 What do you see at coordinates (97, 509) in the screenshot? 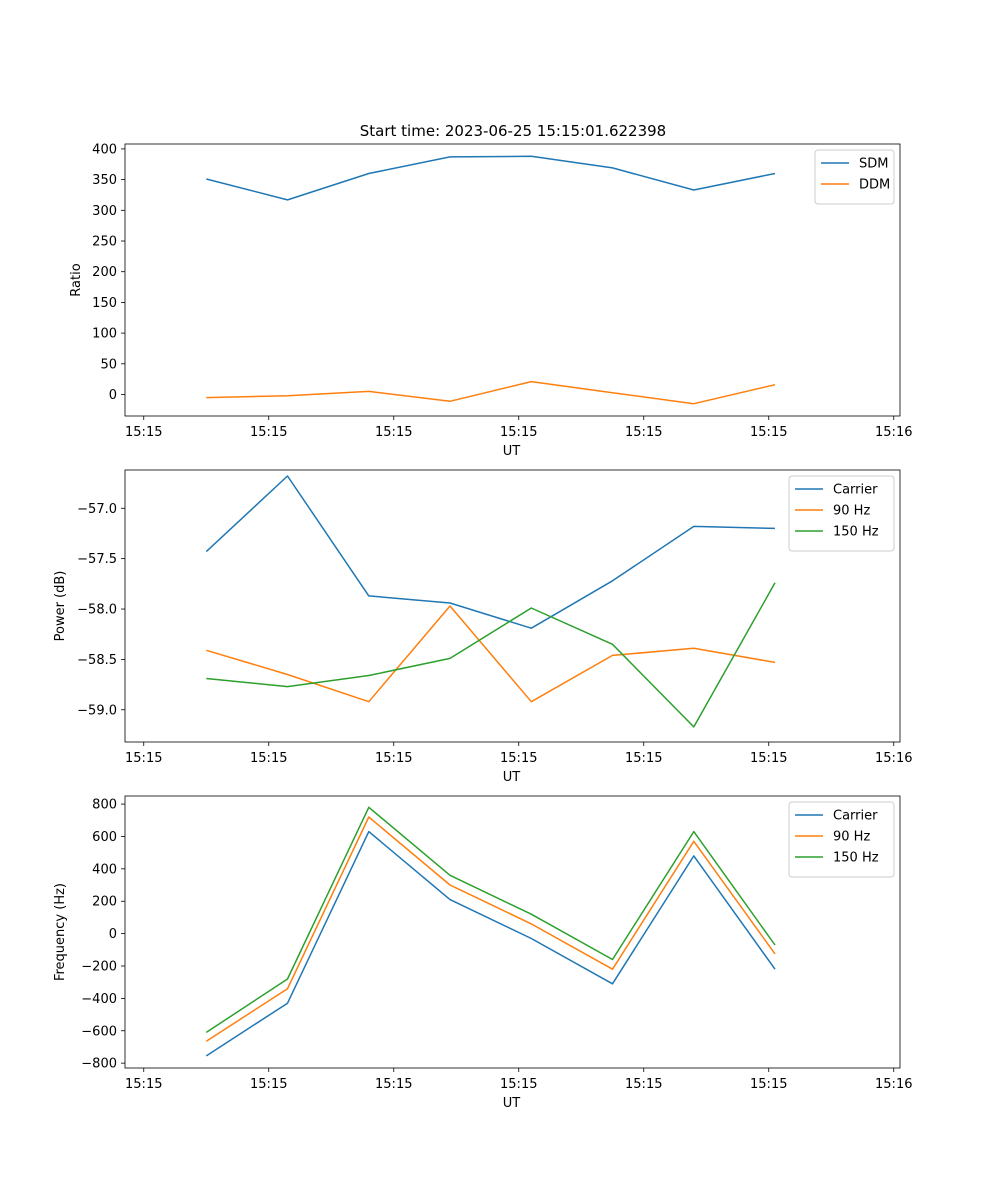
I see `y-tick-label: −57.0` at bounding box center [97, 509].